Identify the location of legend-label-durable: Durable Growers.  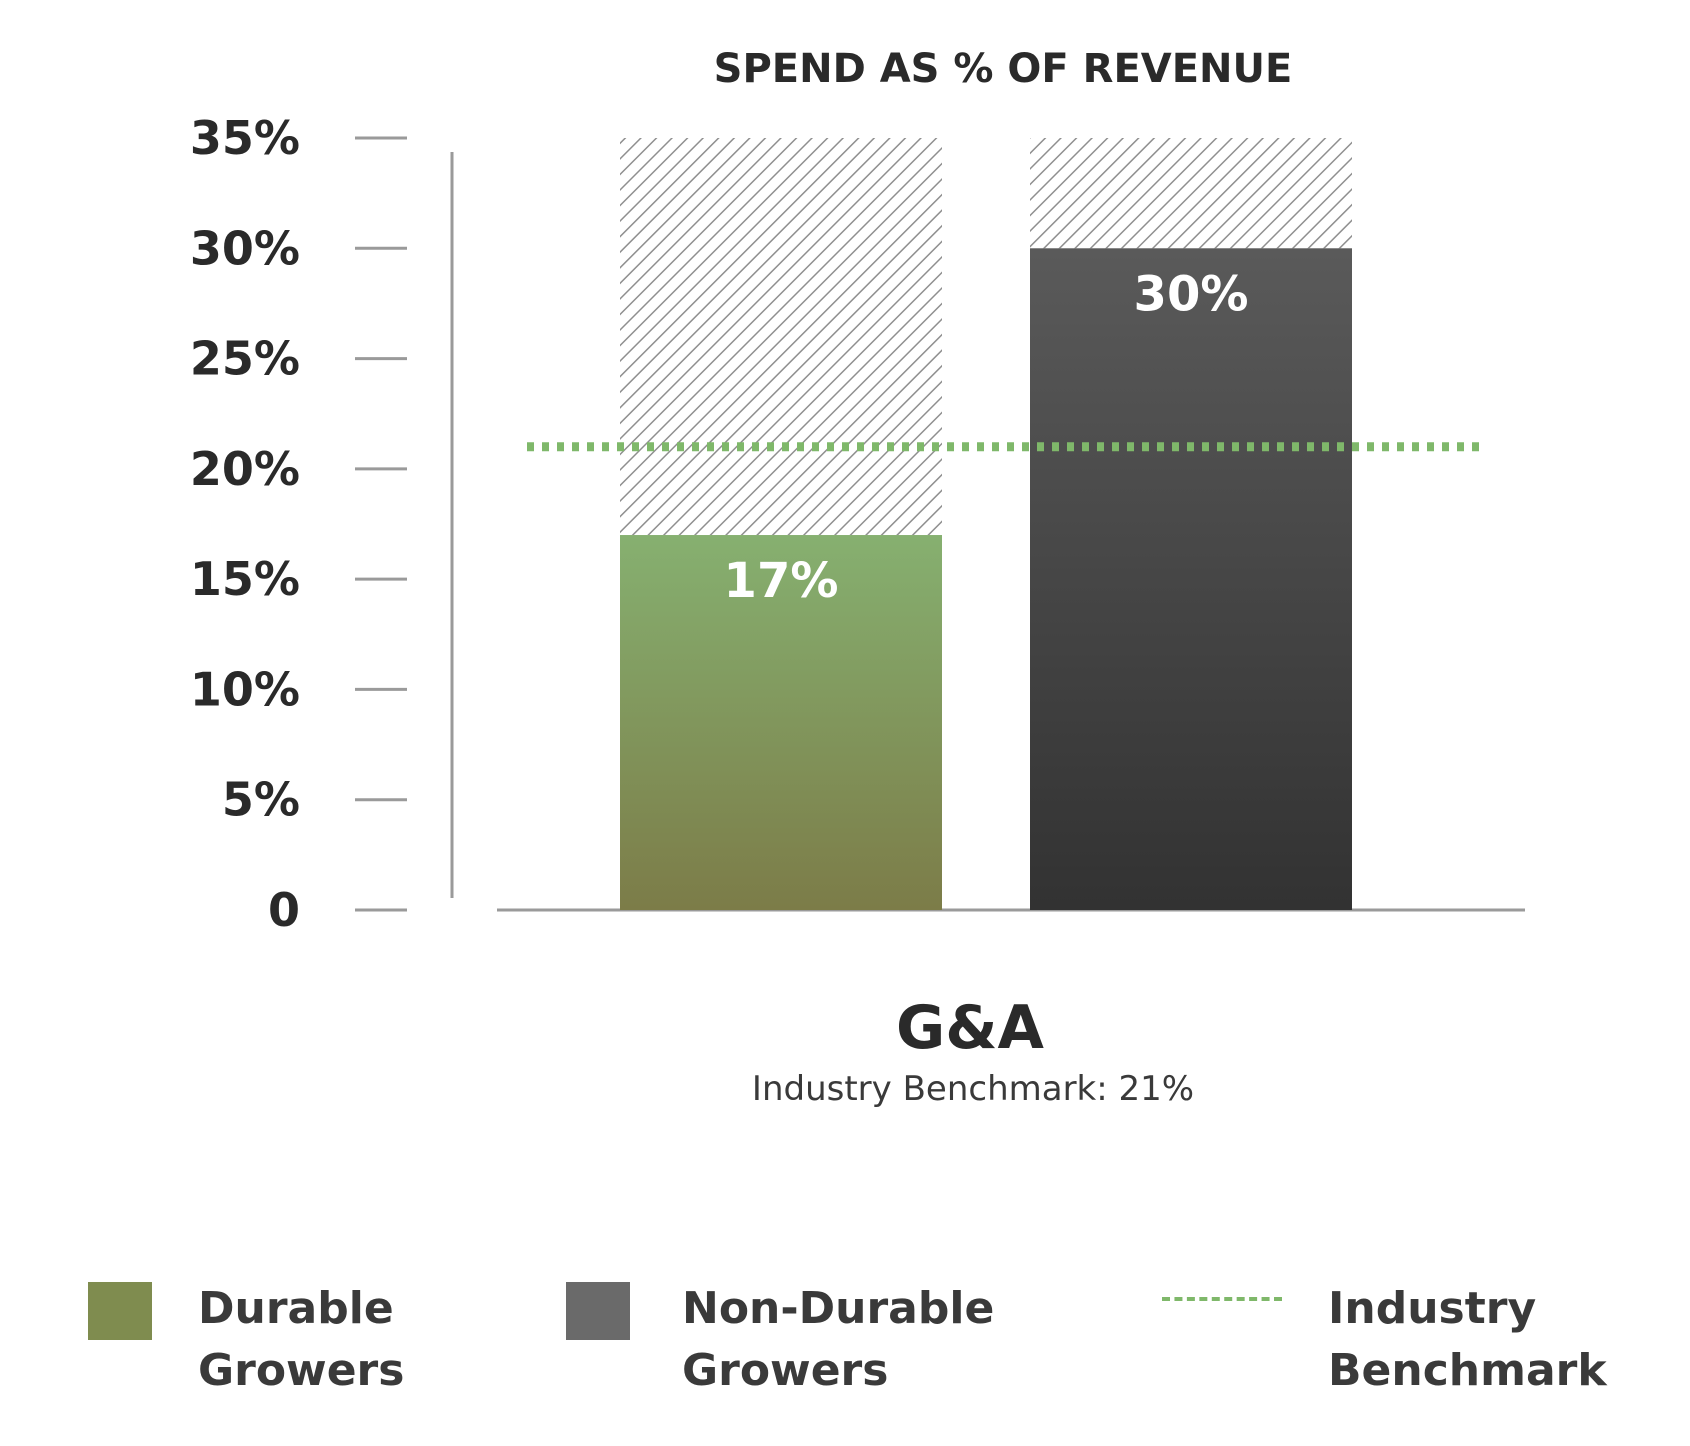
(301, 1339).